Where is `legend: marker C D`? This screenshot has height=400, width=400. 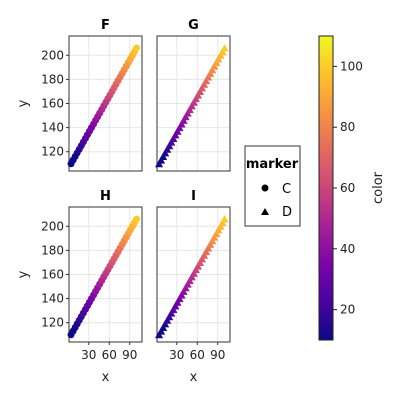 legend: marker C D is located at coordinates (272, 186).